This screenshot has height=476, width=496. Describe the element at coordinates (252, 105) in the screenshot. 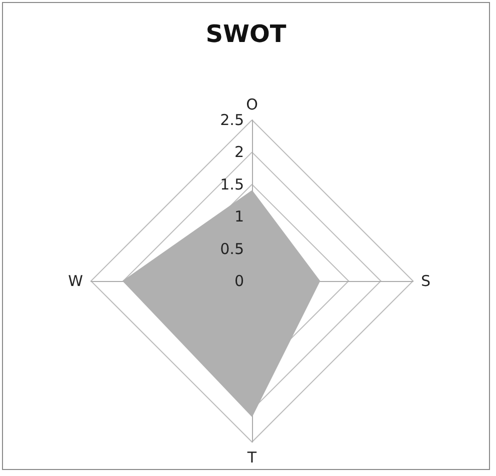

I see `spoke-label: O` at that location.